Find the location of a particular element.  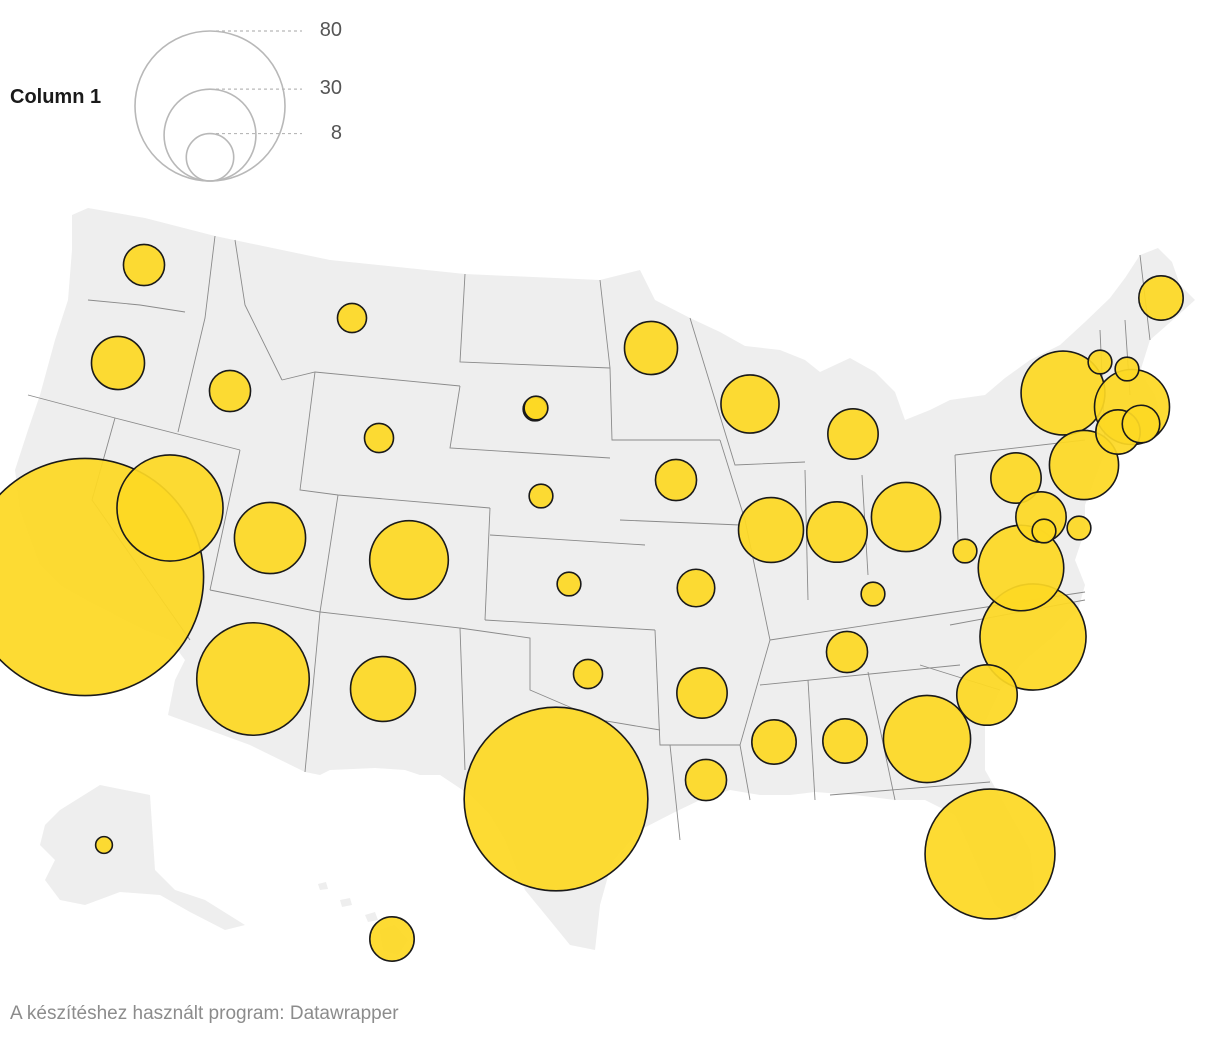

border-sd-ne is located at coordinates (530, 422).